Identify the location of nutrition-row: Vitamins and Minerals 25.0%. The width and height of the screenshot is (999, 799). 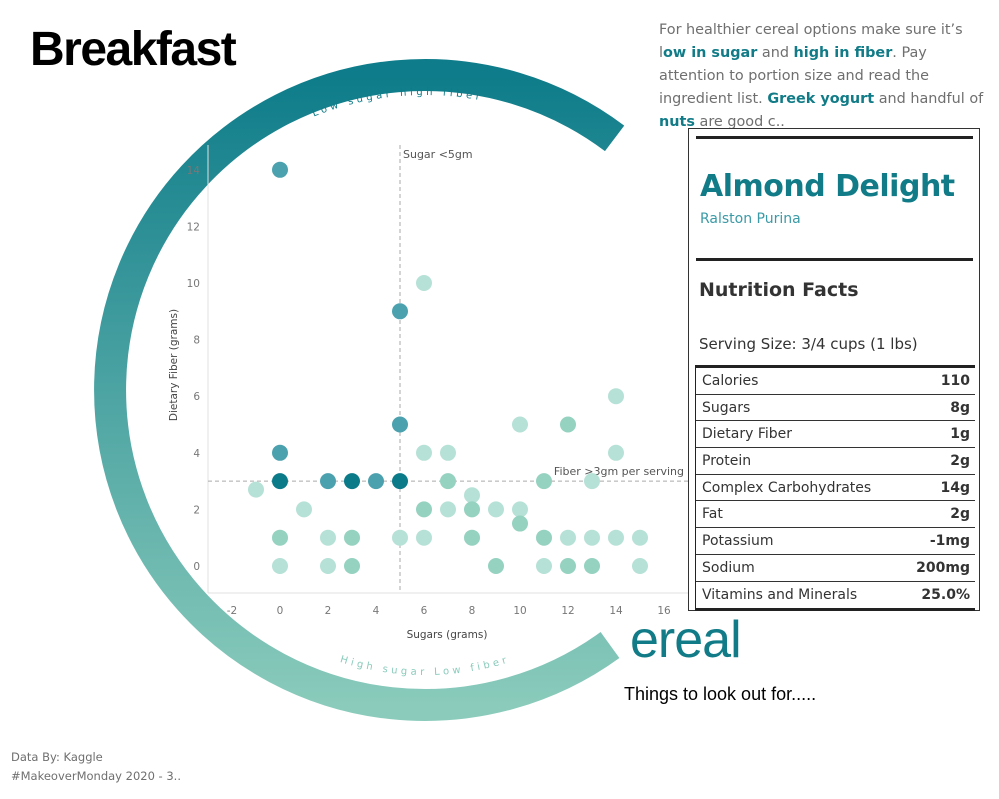
(835, 595).